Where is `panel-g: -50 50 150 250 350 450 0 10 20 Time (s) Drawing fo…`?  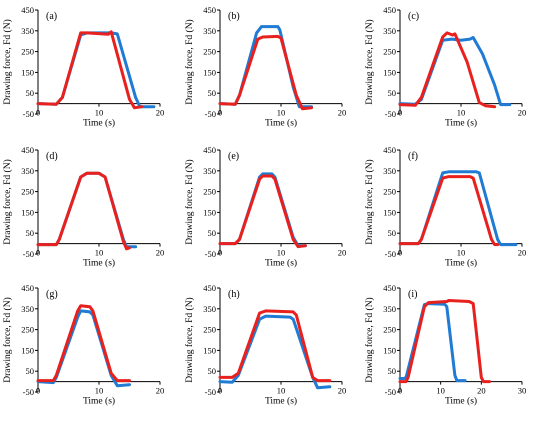
panel-g: -50 50 150 250 350 450 0 10 20 Time (s) Drawing fo… is located at coordinates (83, 345).